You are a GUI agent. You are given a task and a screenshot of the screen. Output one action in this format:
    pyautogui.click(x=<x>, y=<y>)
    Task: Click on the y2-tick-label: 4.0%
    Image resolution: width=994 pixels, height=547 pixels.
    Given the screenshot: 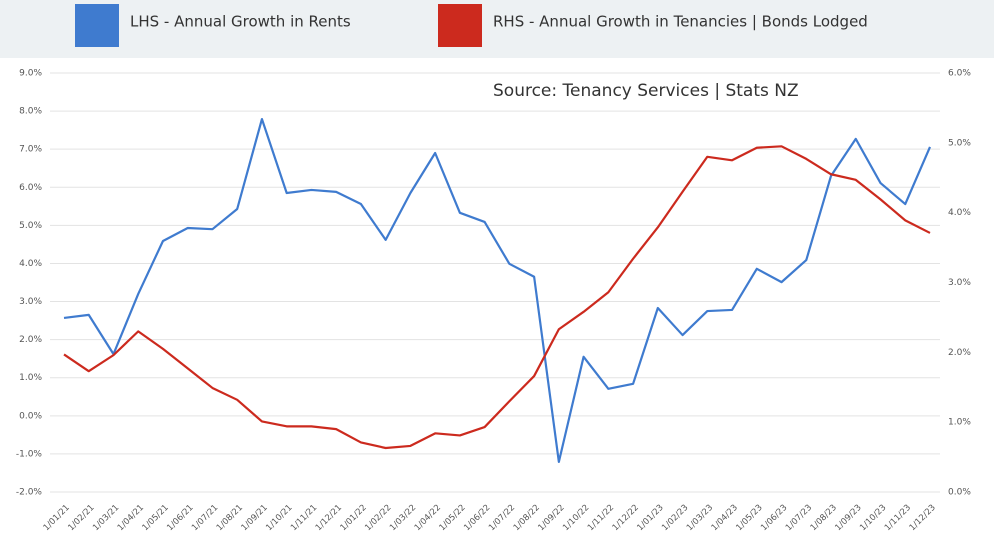 What is the action you would take?
    pyautogui.click(x=959, y=213)
    